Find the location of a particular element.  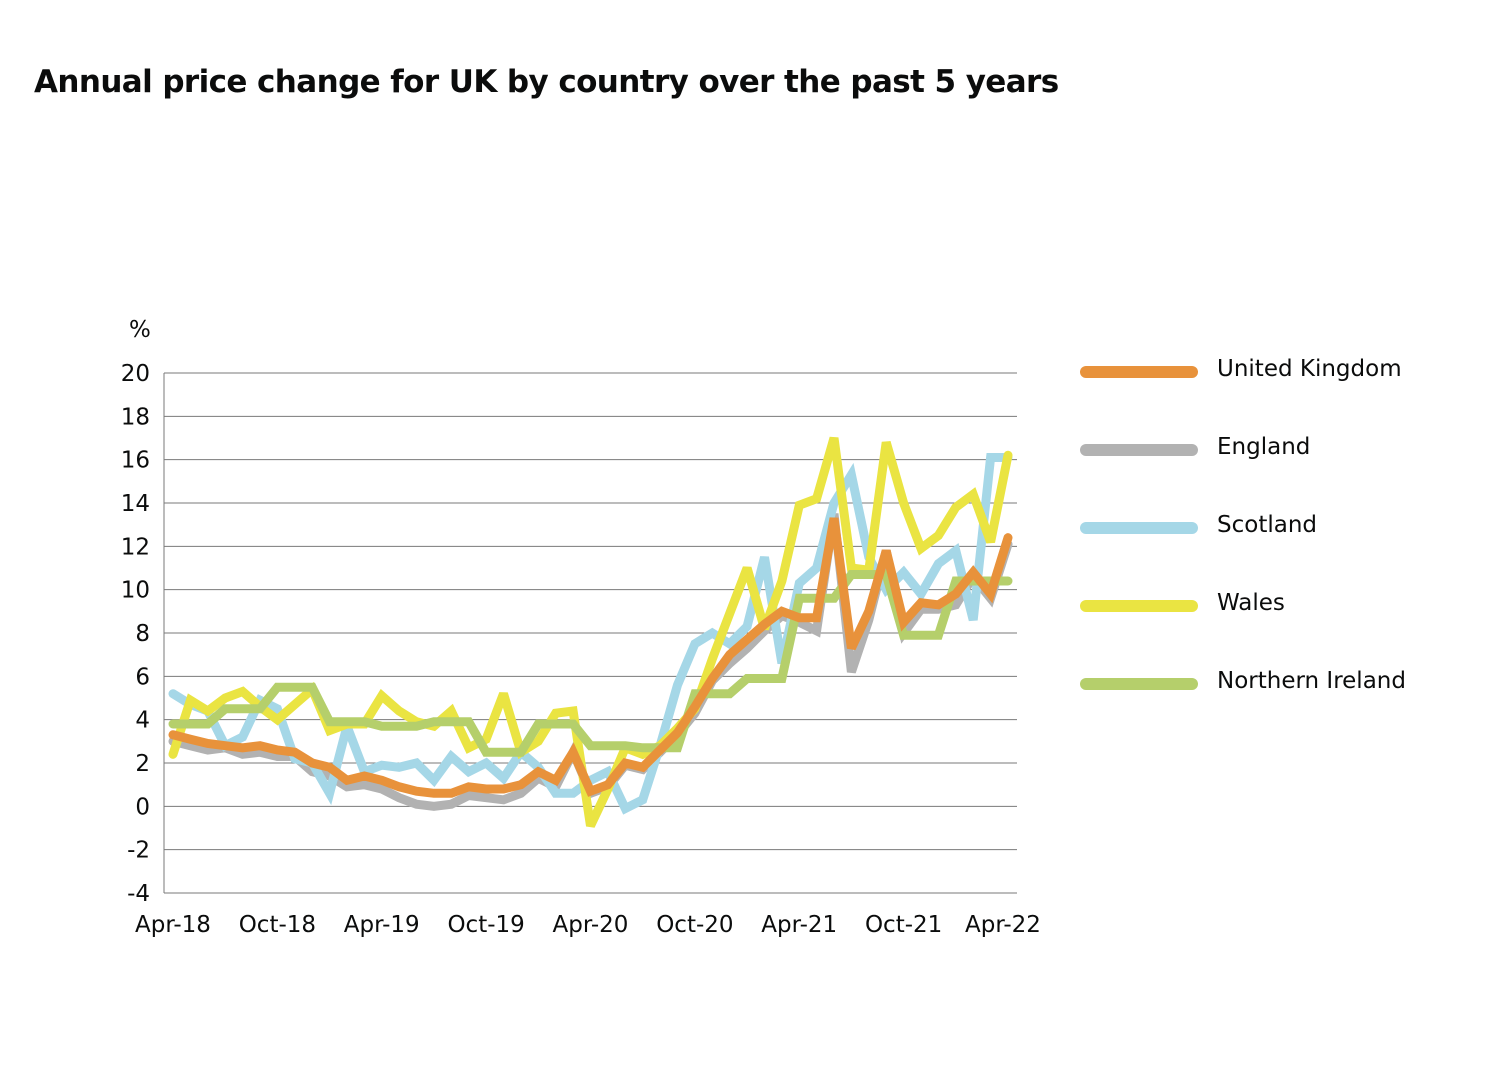

x-tick-label: Oct-21 is located at coordinates (903, 925).